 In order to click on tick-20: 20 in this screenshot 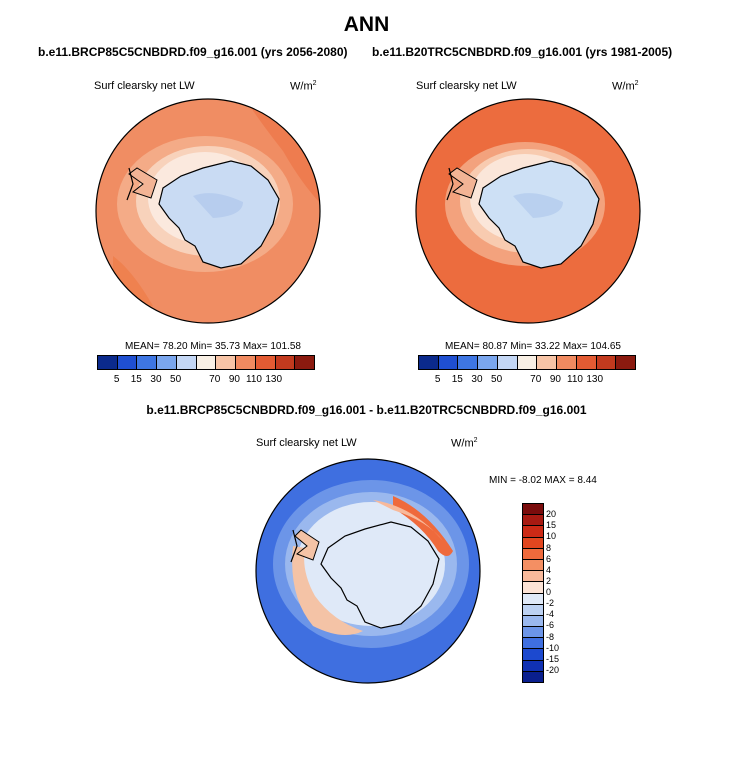, I will do `click(551, 514)`.